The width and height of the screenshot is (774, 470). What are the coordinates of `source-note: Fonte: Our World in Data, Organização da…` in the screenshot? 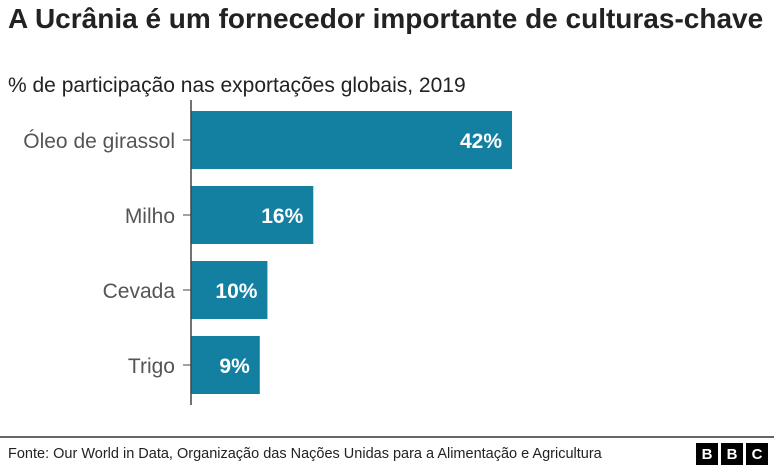 It's located at (305, 454).